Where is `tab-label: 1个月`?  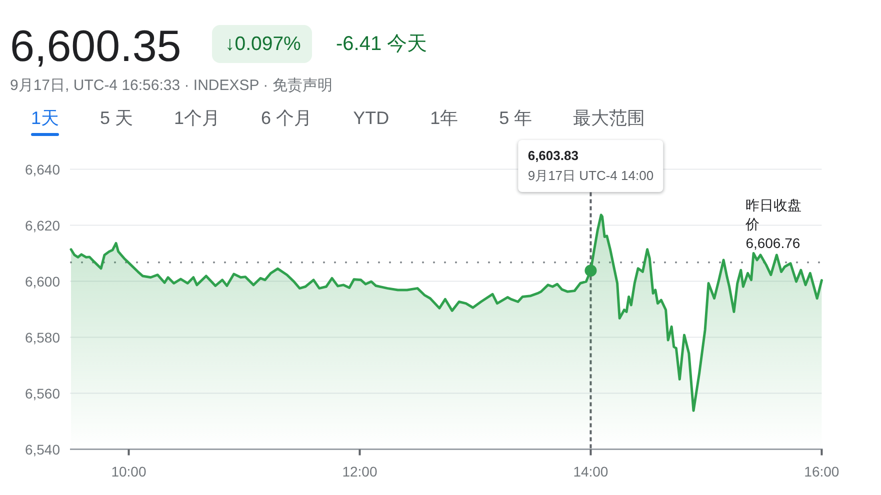 tab-label: 1个月 is located at coordinates (197, 118).